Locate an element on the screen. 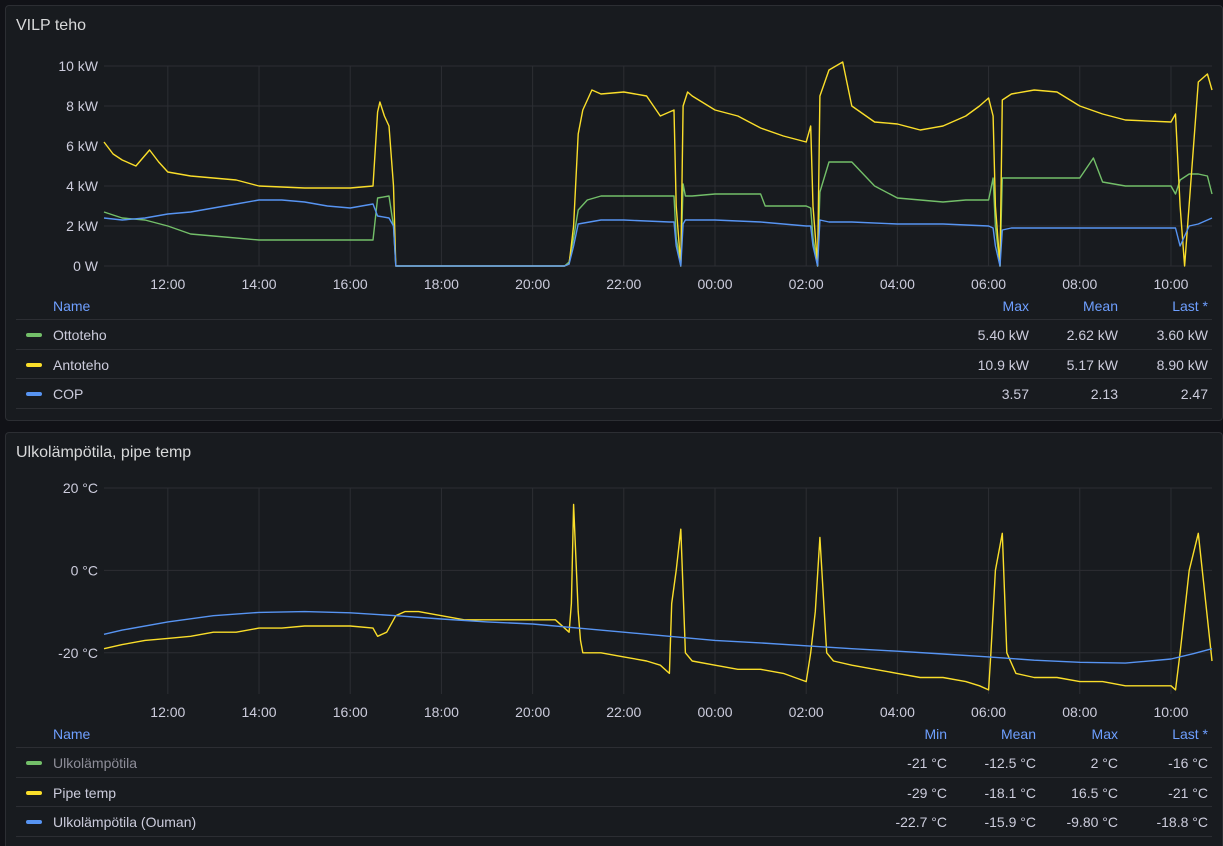 Image resolution: width=1223 pixels, height=846 pixels. legend-value: -18.8 °C is located at coordinates (1182, 822).